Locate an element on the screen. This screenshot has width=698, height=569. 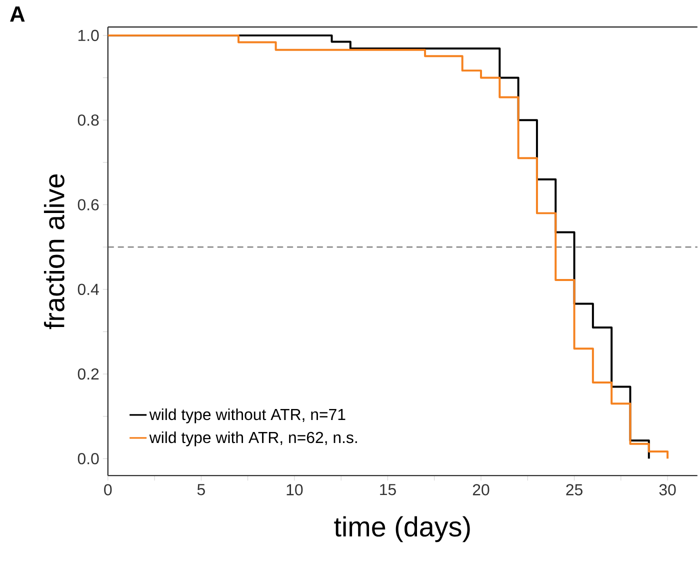
x-tick-label: 0 is located at coordinates (108, 490).